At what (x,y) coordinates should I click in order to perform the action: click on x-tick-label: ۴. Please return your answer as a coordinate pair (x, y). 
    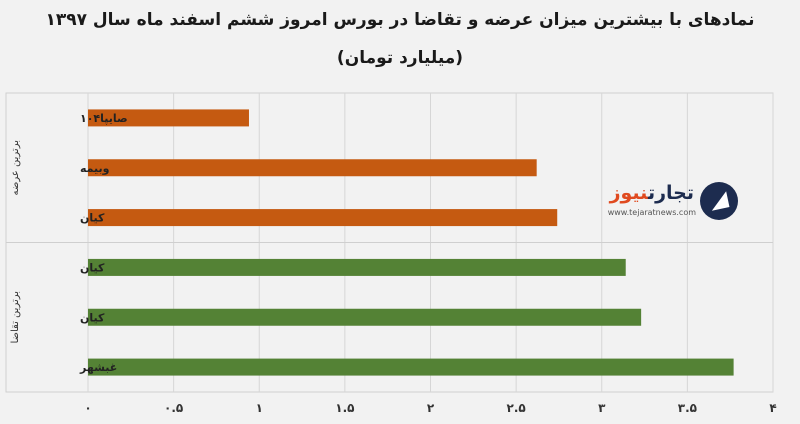
    Looking at the image, I should click on (772, 408).